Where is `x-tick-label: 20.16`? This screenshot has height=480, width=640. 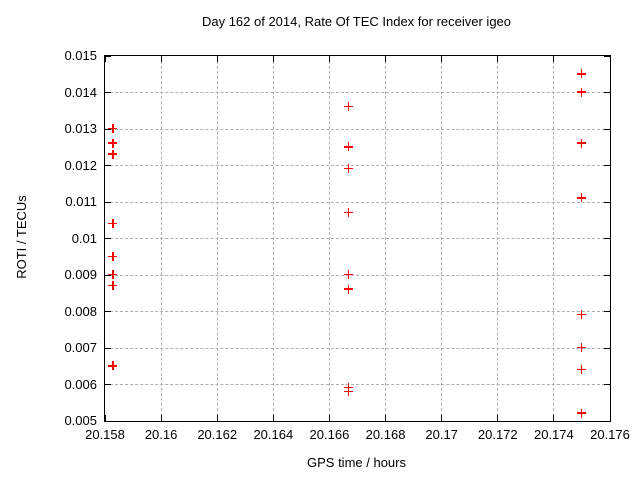
x-tick-label: 20.16 is located at coordinates (161, 434).